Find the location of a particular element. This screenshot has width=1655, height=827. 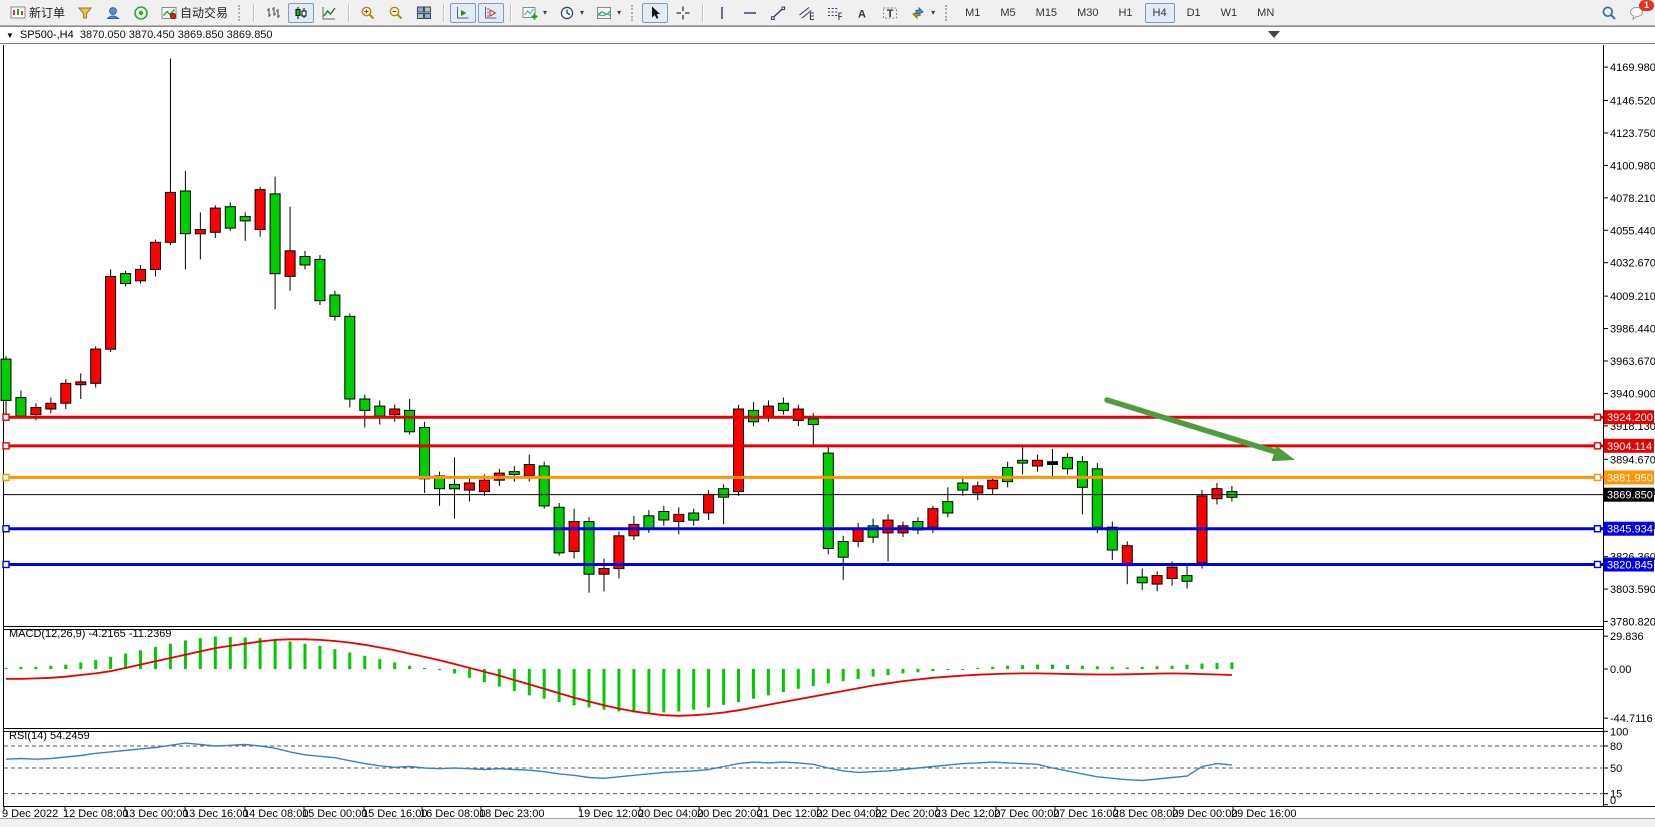

zoom-in-button is located at coordinates (368, 13).